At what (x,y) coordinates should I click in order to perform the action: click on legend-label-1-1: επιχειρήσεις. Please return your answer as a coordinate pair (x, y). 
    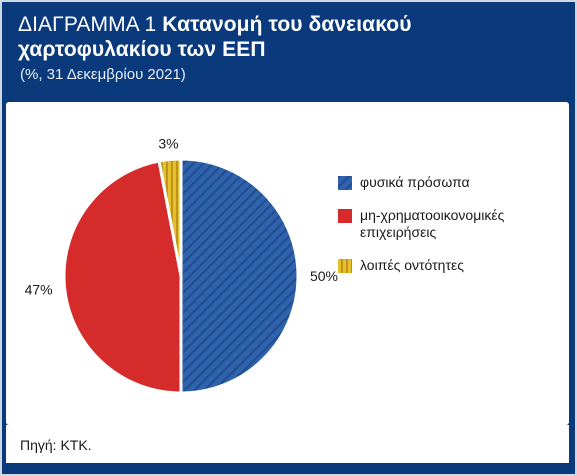
    Looking at the image, I should click on (398, 232).